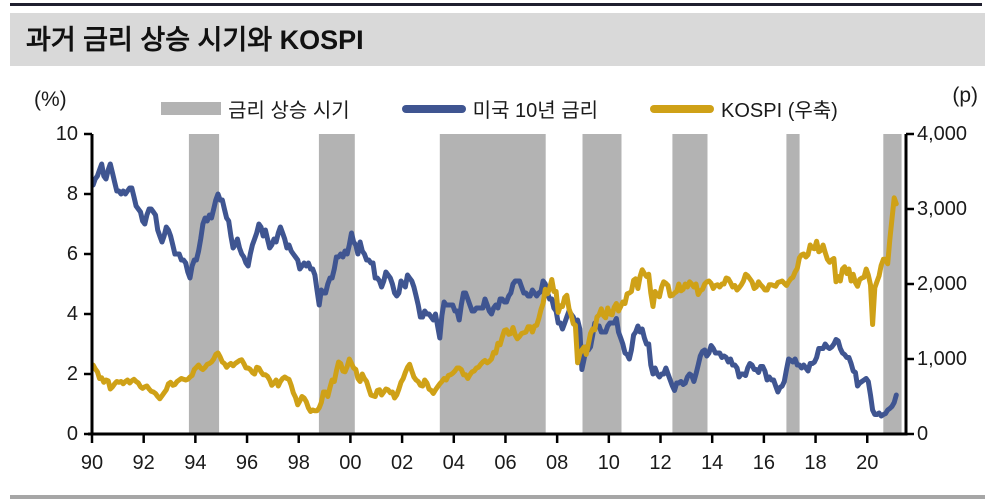  What do you see at coordinates (712, 463) in the screenshot?
I see `x-axis-tick-label: 14` at bounding box center [712, 463].